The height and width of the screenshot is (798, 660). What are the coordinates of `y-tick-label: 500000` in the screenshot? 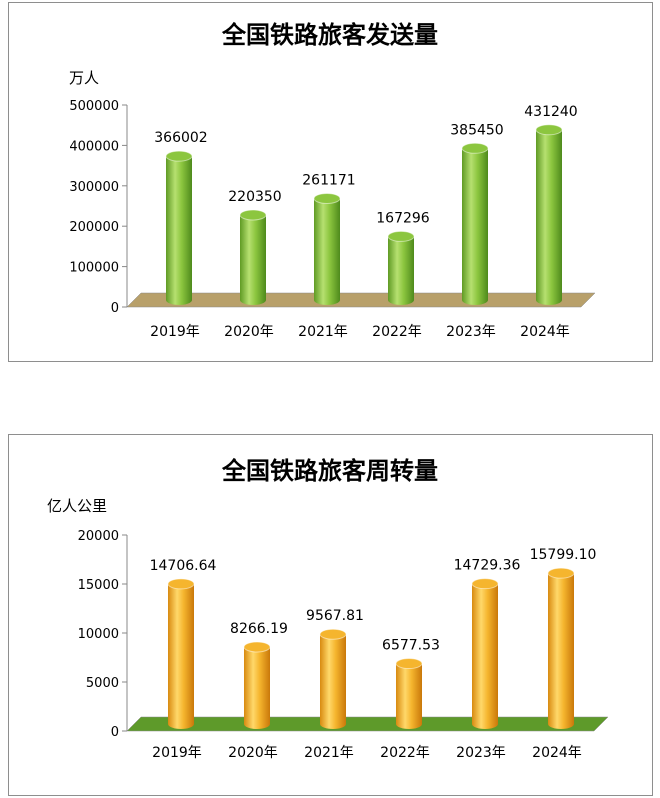 It's located at (94, 106).